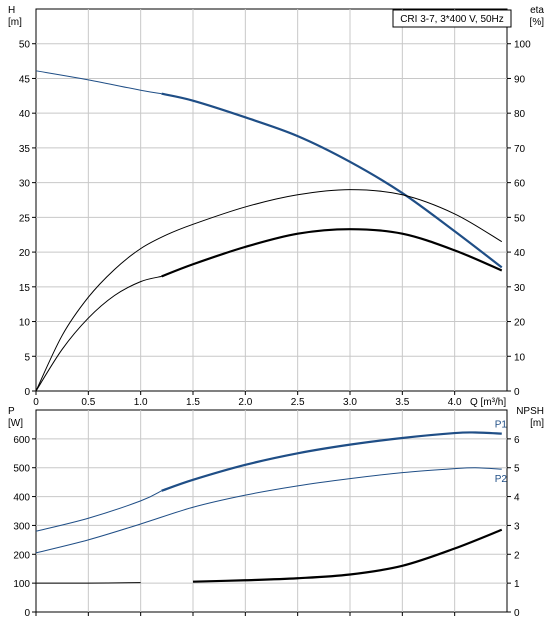 The width and height of the screenshot is (552, 624). I want to click on right-axis-tick-label: 90, so click(520, 79).